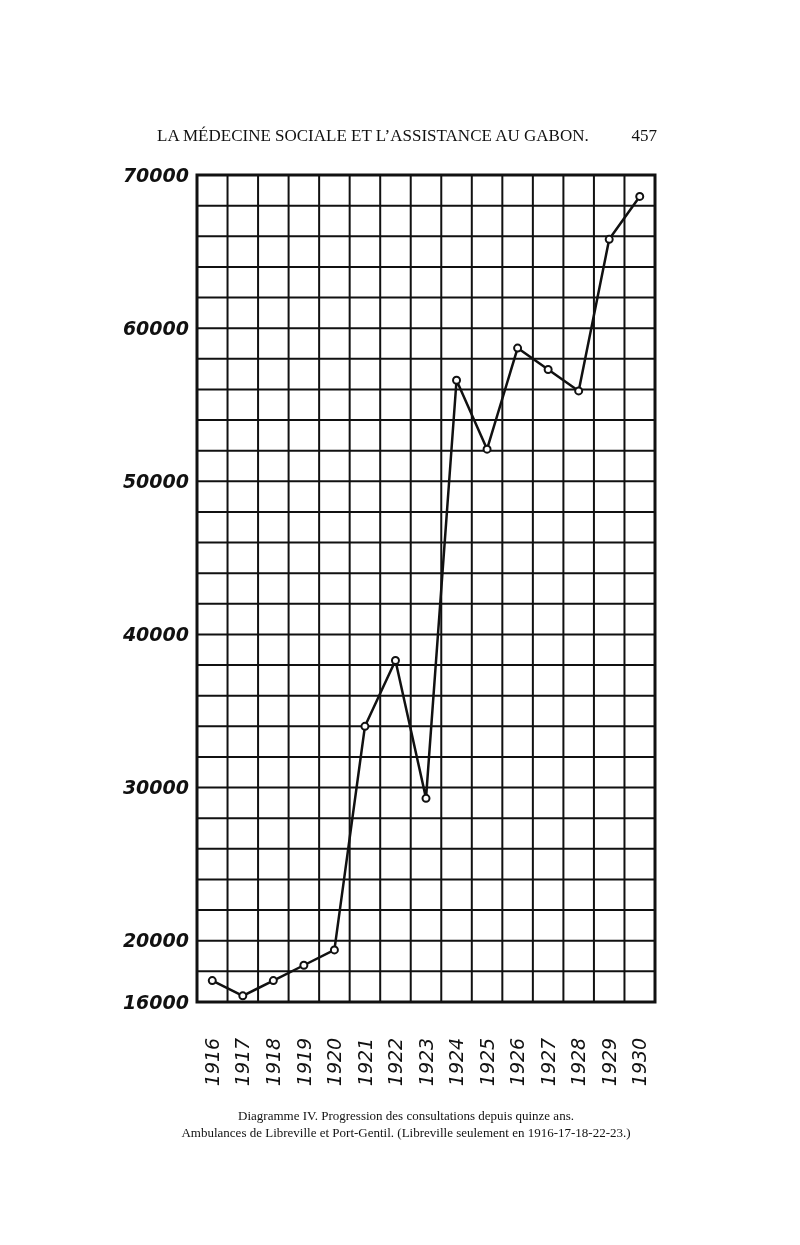 This screenshot has height=1245, width=800. Describe the element at coordinates (517, 1062) in the screenshot. I see `x-tick-label: 1926` at that location.